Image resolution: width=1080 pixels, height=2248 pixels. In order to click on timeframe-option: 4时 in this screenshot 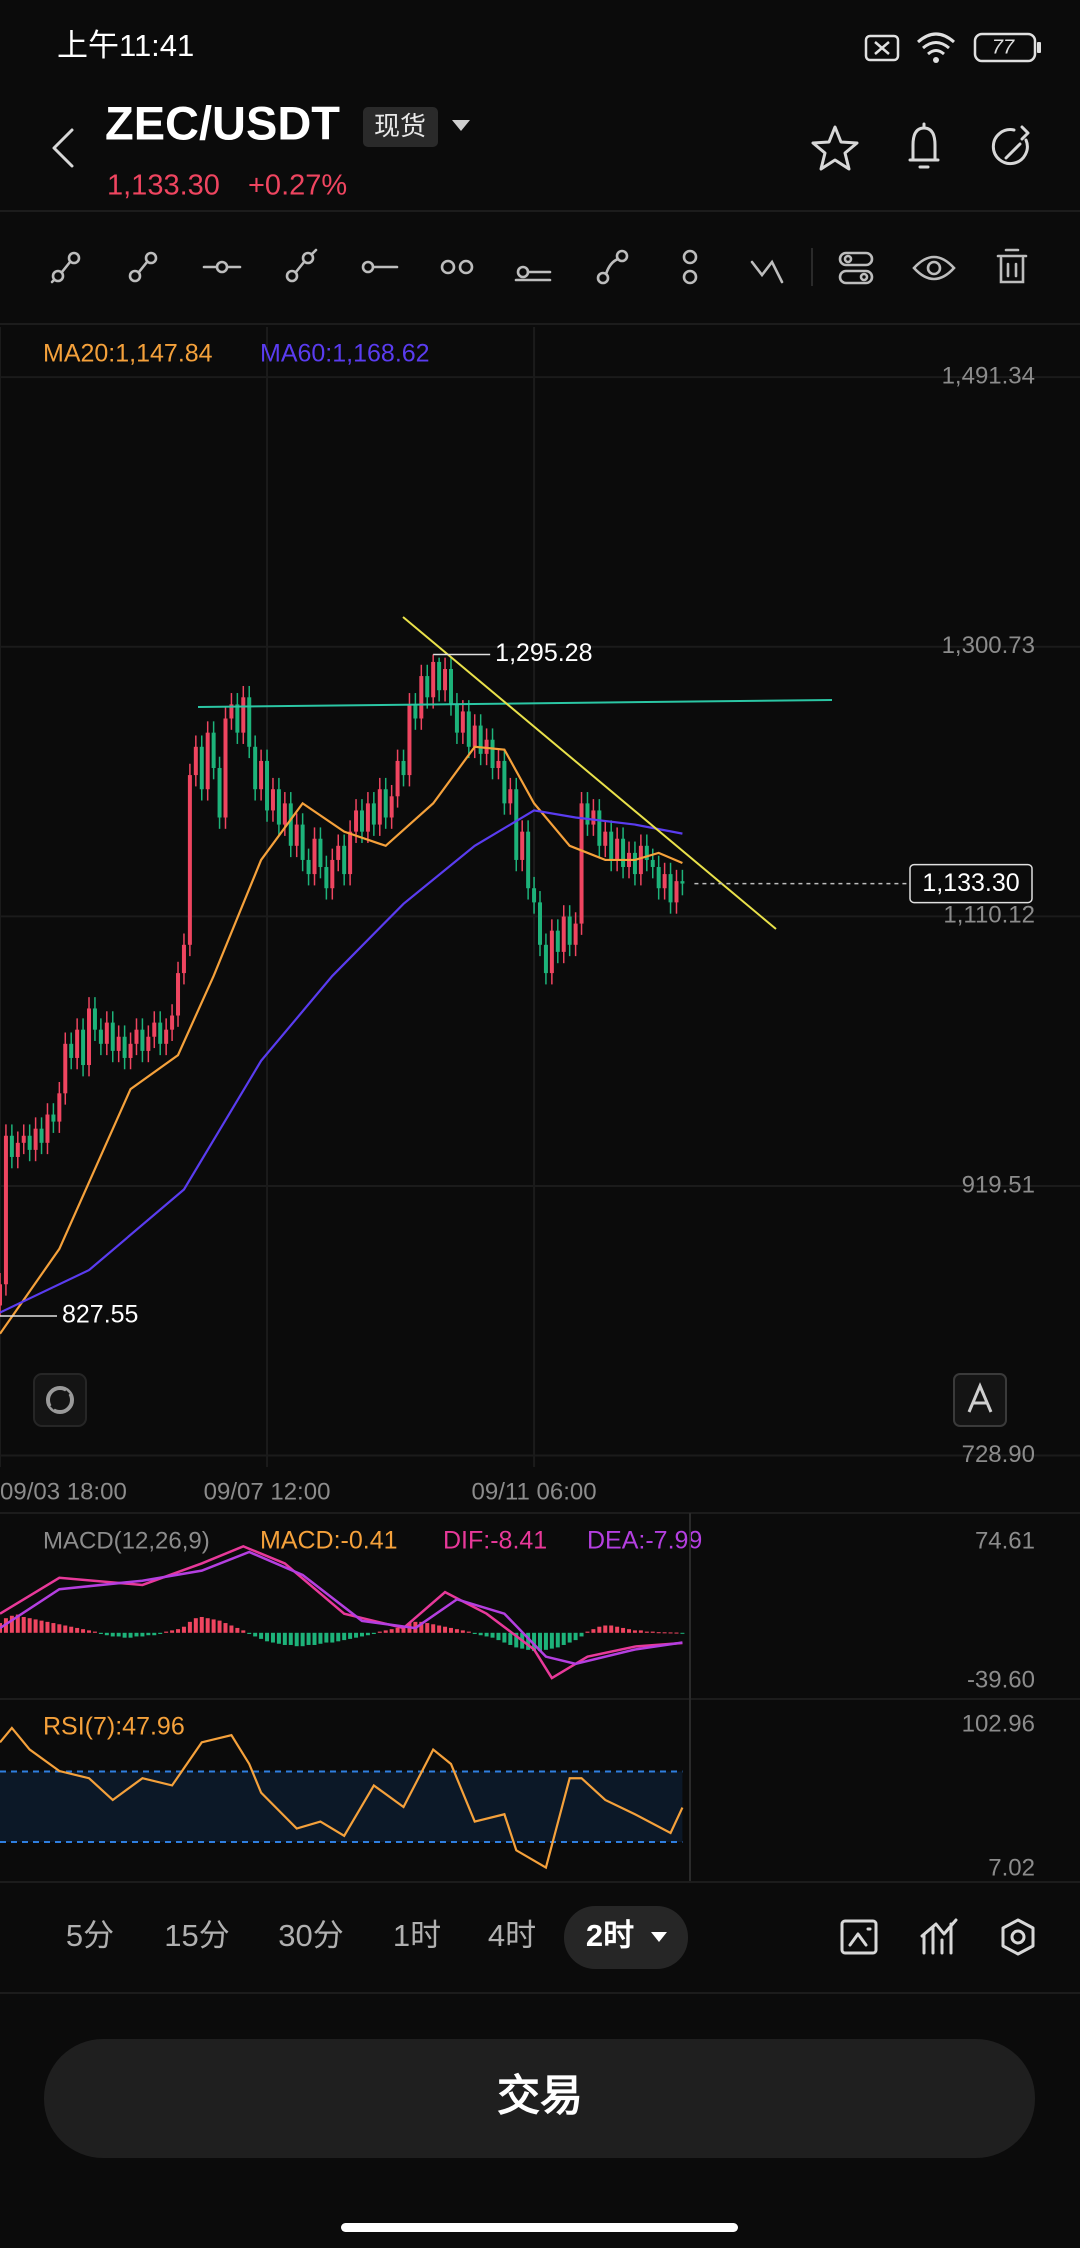, I will do `click(512, 1935)`.